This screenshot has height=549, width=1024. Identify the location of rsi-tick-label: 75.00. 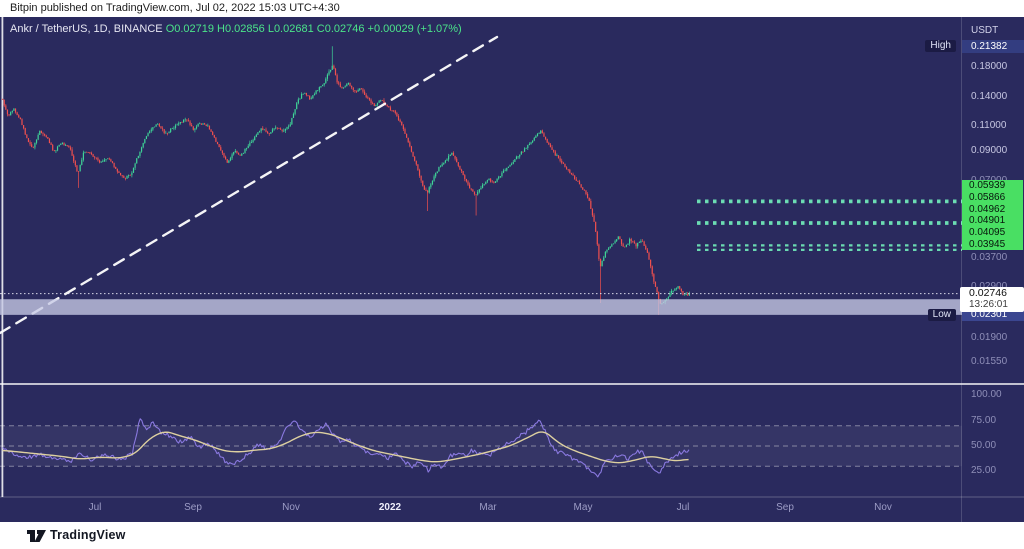
(984, 420).